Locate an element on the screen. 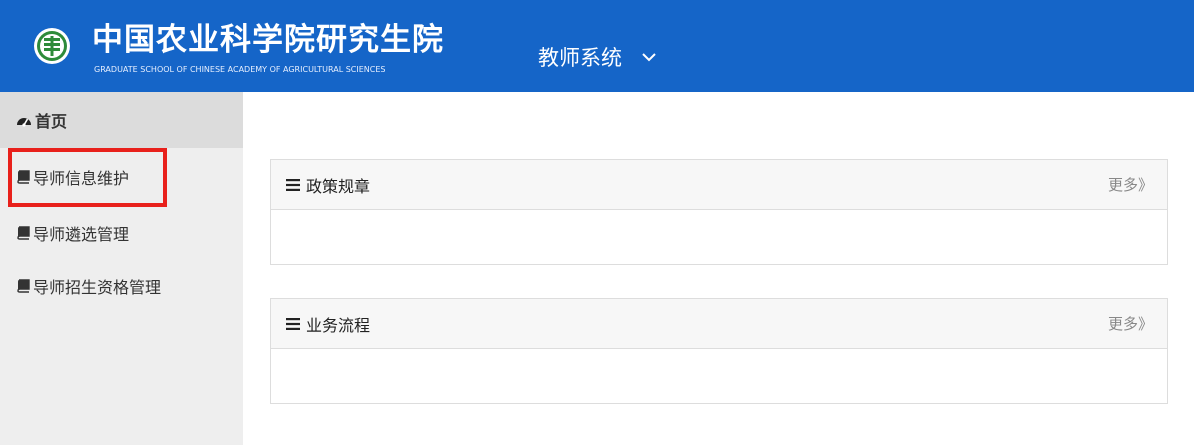 This screenshot has height=445, width=1194. system-switcher: 教师系统 is located at coordinates (597, 57).